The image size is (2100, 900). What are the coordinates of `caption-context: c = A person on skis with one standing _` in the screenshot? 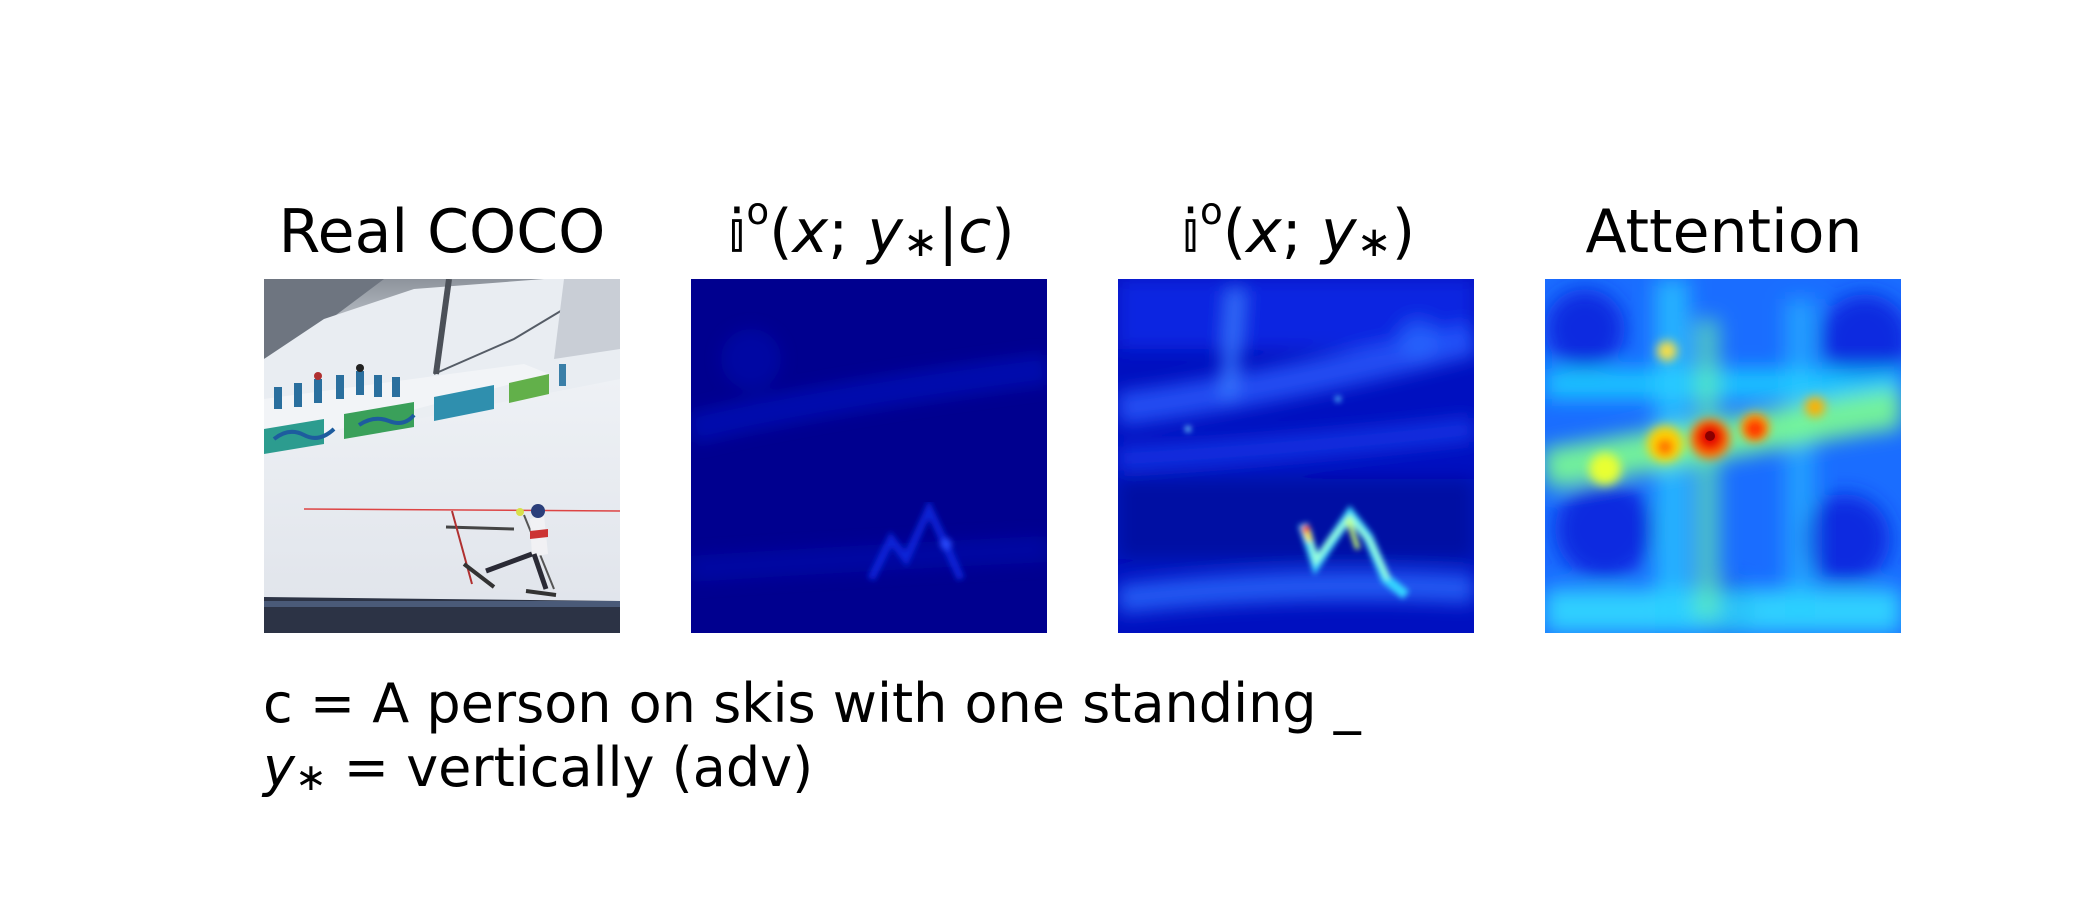 It's located at (812, 704).